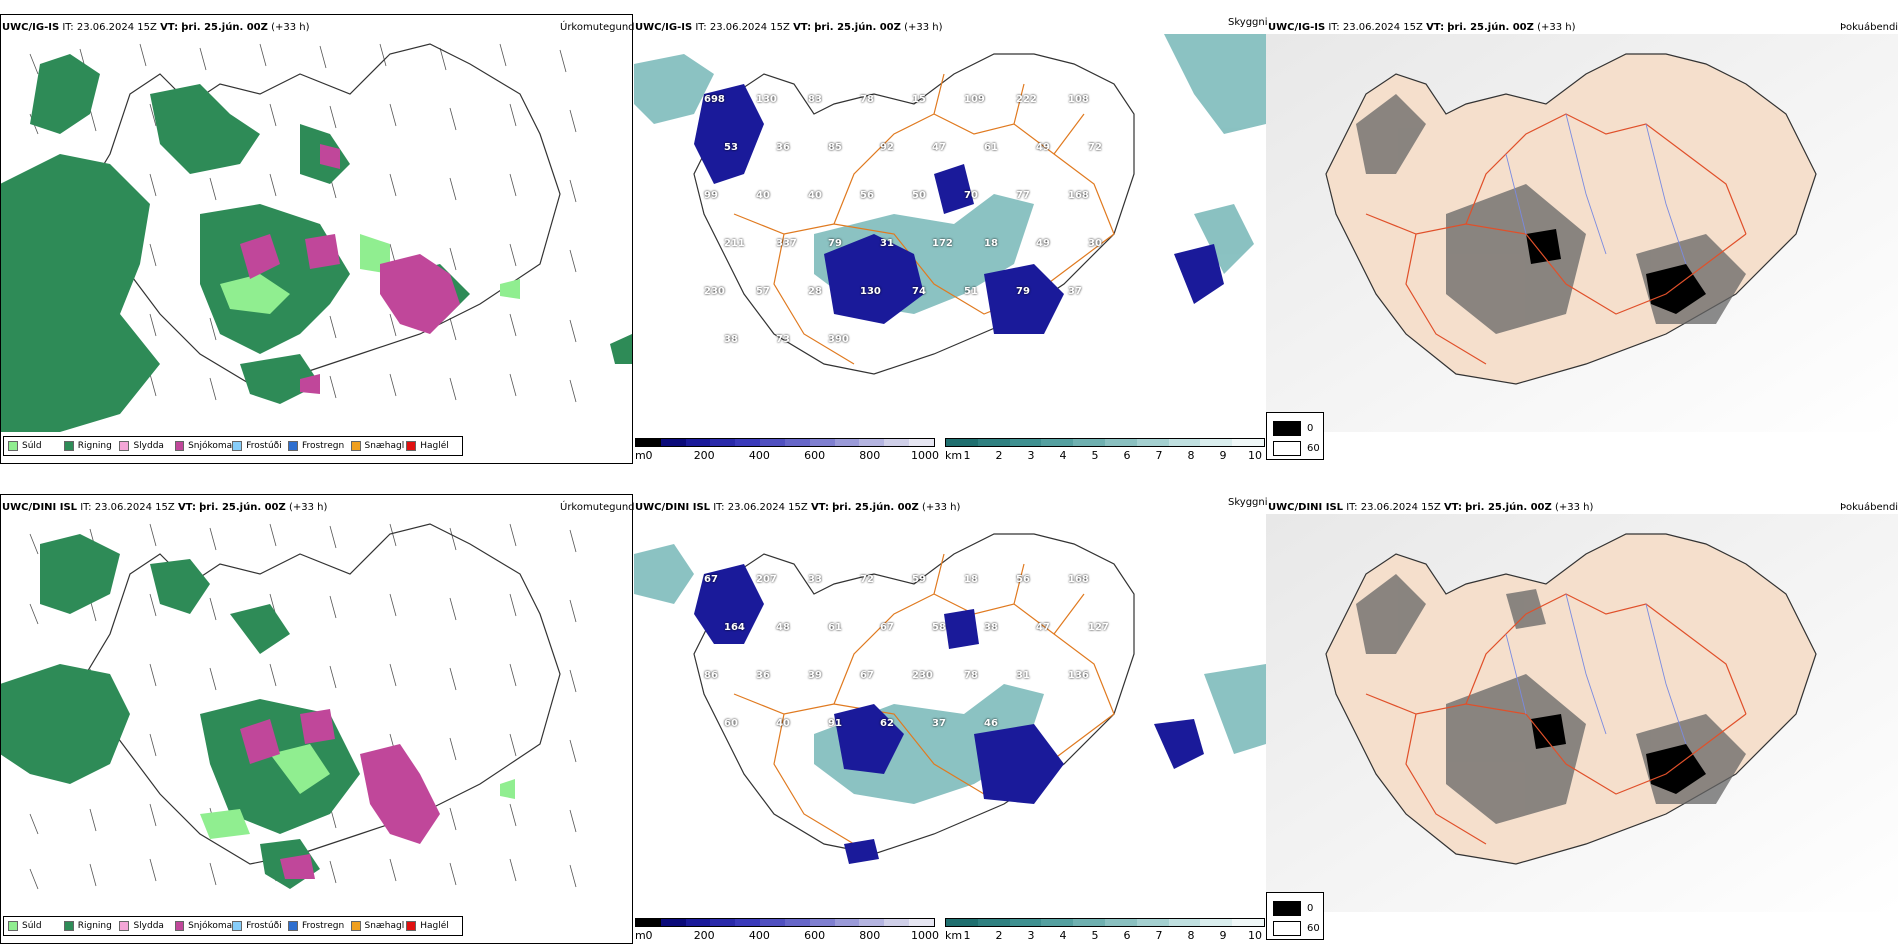 Image resolution: width=1900 pixels, height=950 pixels. I want to click on colorbar-tick-label: 8, so click(1191, 935).